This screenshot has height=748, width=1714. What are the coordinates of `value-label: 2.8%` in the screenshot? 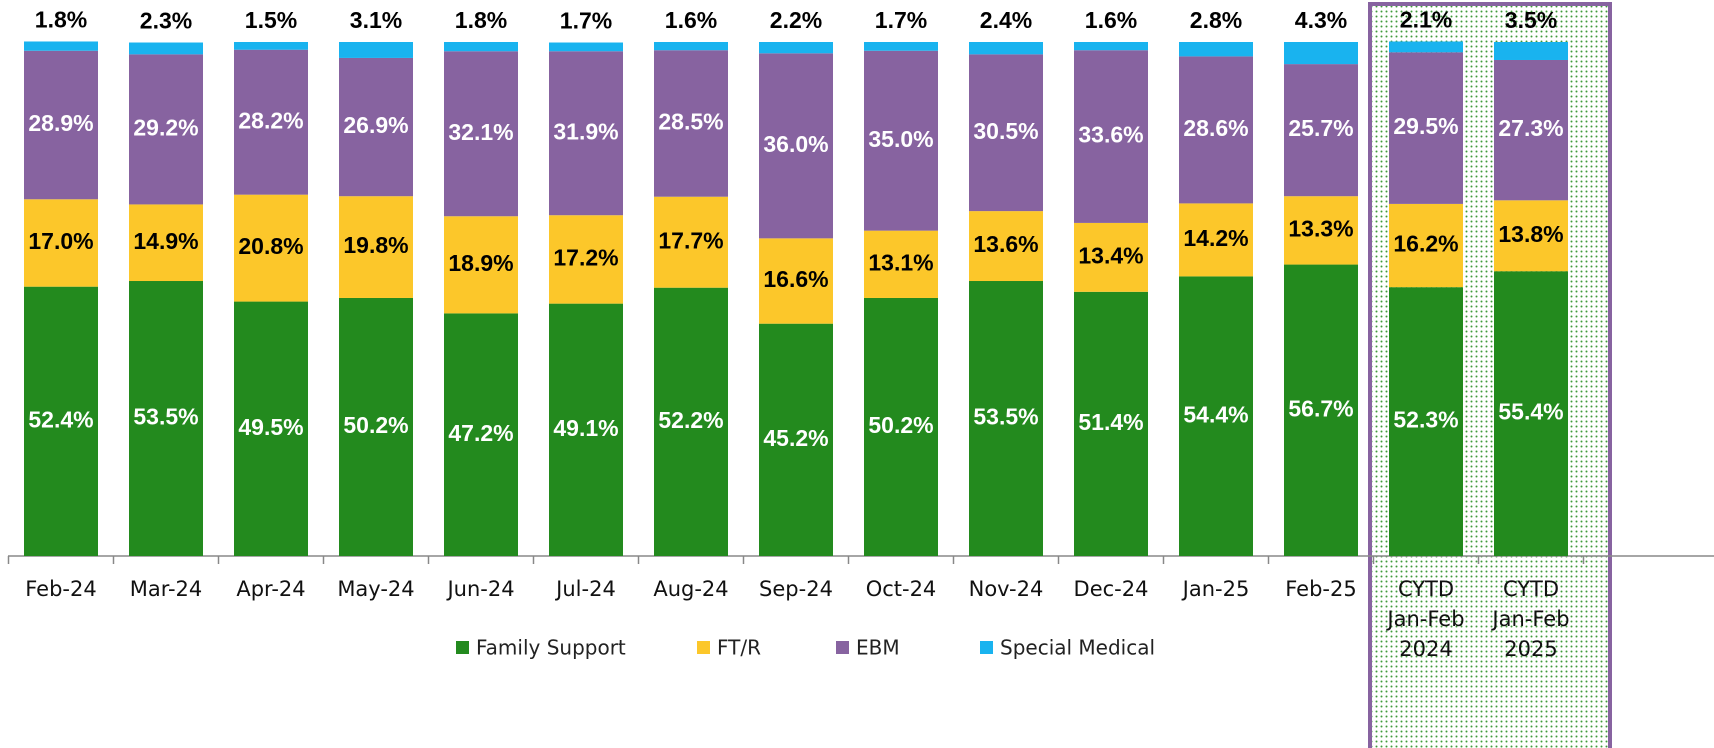 It's located at (1216, 20).